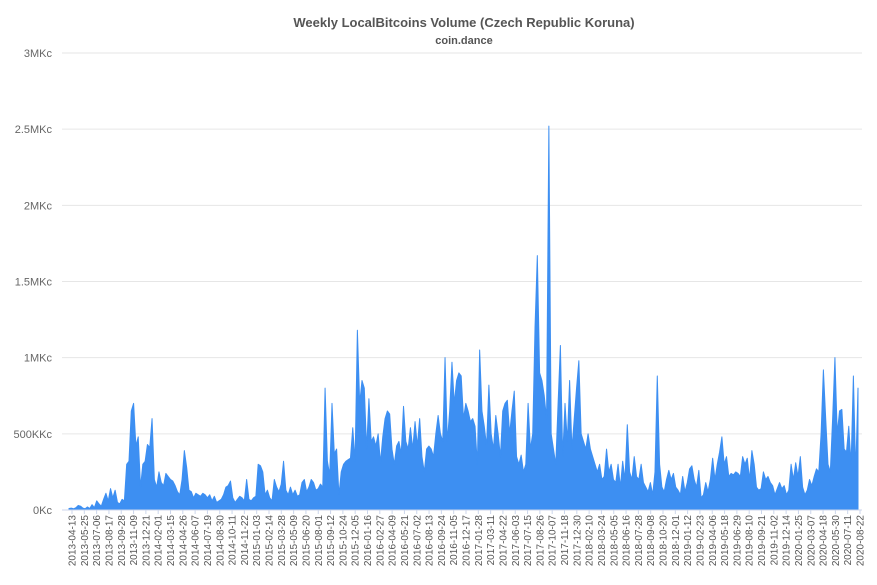 Image resolution: width=877 pixels, height=585 pixels. What do you see at coordinates (540, 541) in the screenshot?
I see `x-tick-label: 2017-08-26` at bounding box center [540, 541].